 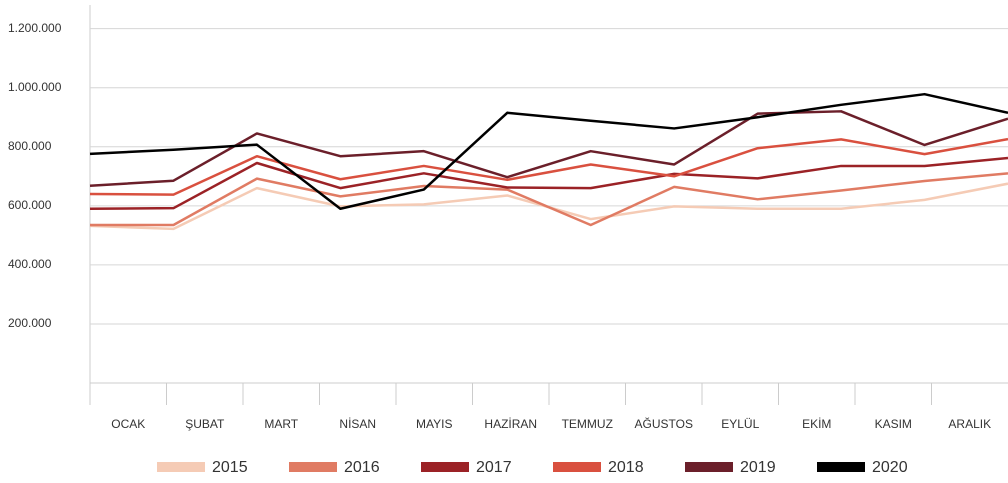 I want to click on y-tick-label: 200.000, so click(x=30, y=323).